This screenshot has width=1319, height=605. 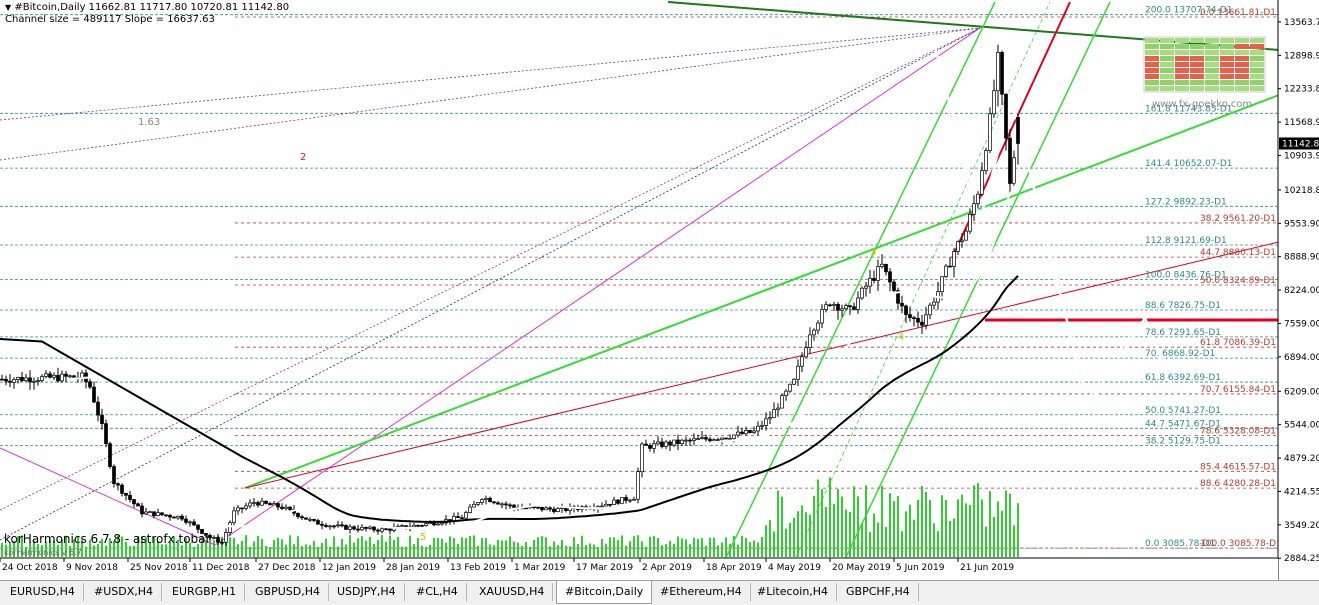 I want to click on indicator-label: korHarmonics 6.7.8 - astrofx.tobar, so click(x=107, y=539).